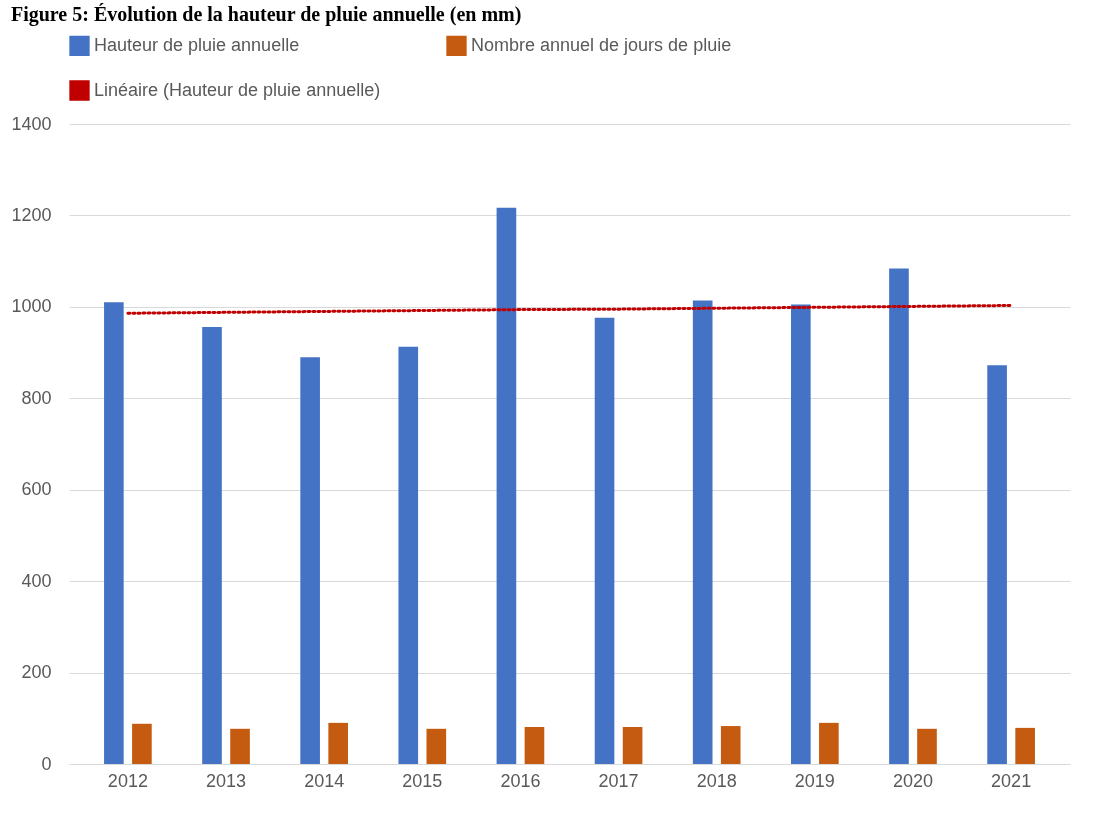  Describe the element at coordinates (1011, 780) in the screenshot. I see `x-tick-label: 2021` at that location.